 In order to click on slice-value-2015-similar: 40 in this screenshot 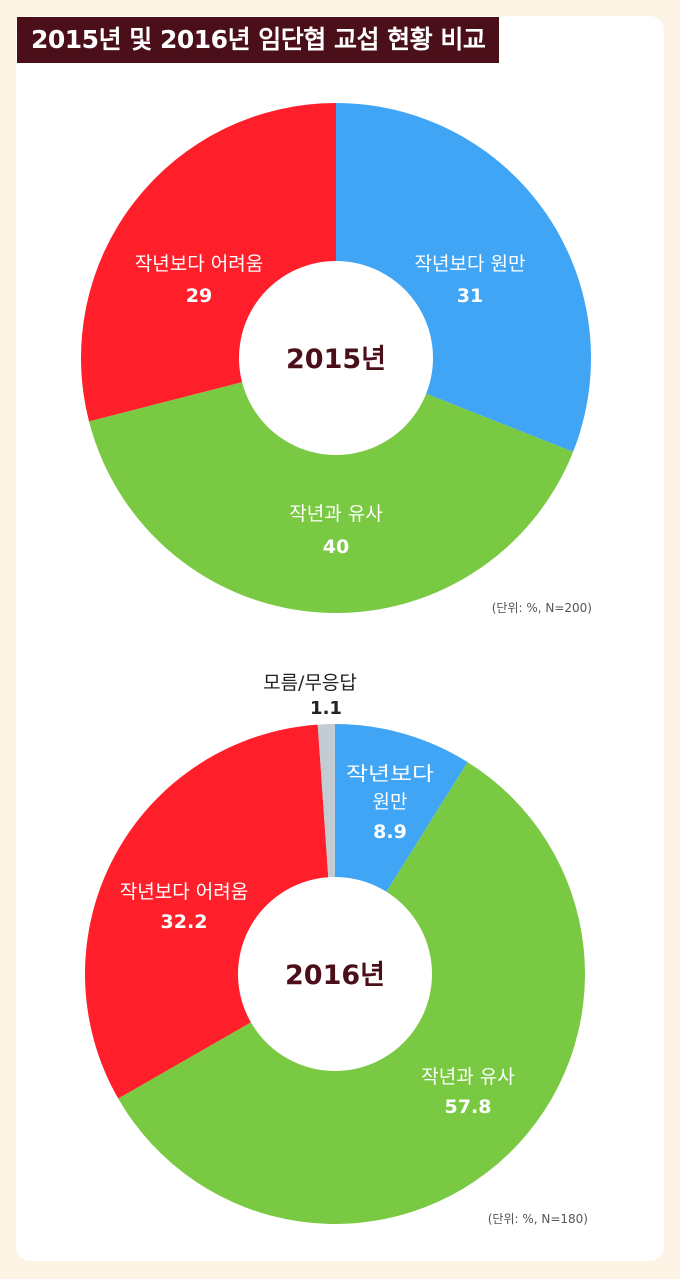, I will do `click(336, 547)`.